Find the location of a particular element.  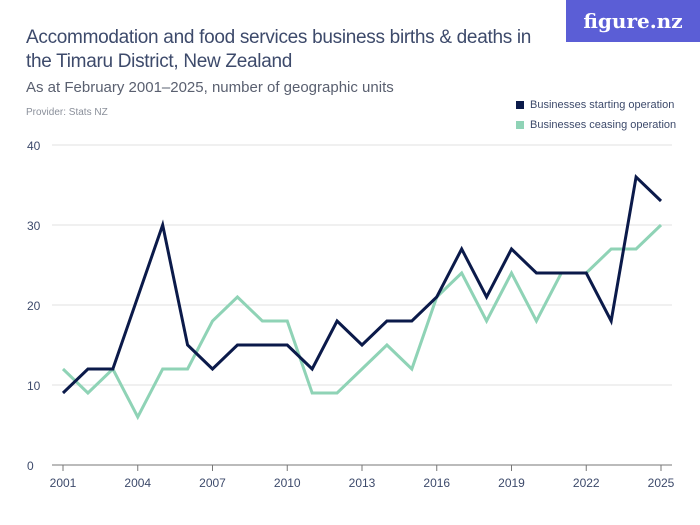

legend-item-ceasing: Businesses ceasing operation is located at coordinates (596, 125).